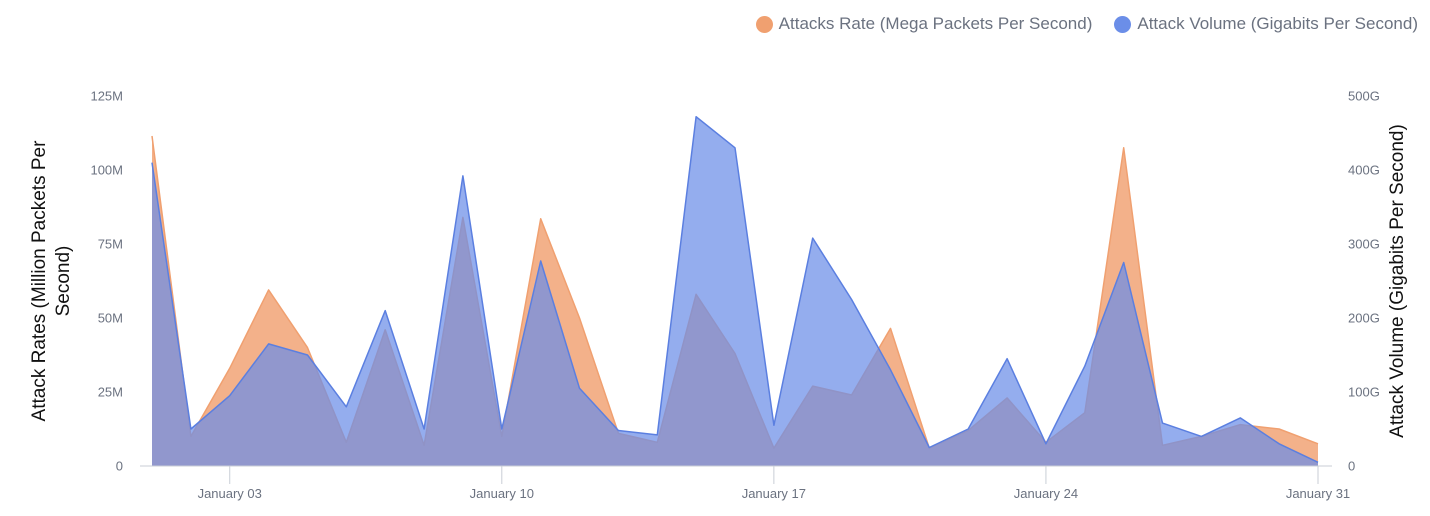 This screenshot has width=1430, height=516. I want to click on legend-item-volume: Attack Volume (Gigabits Per Second), so click(1266, 24).